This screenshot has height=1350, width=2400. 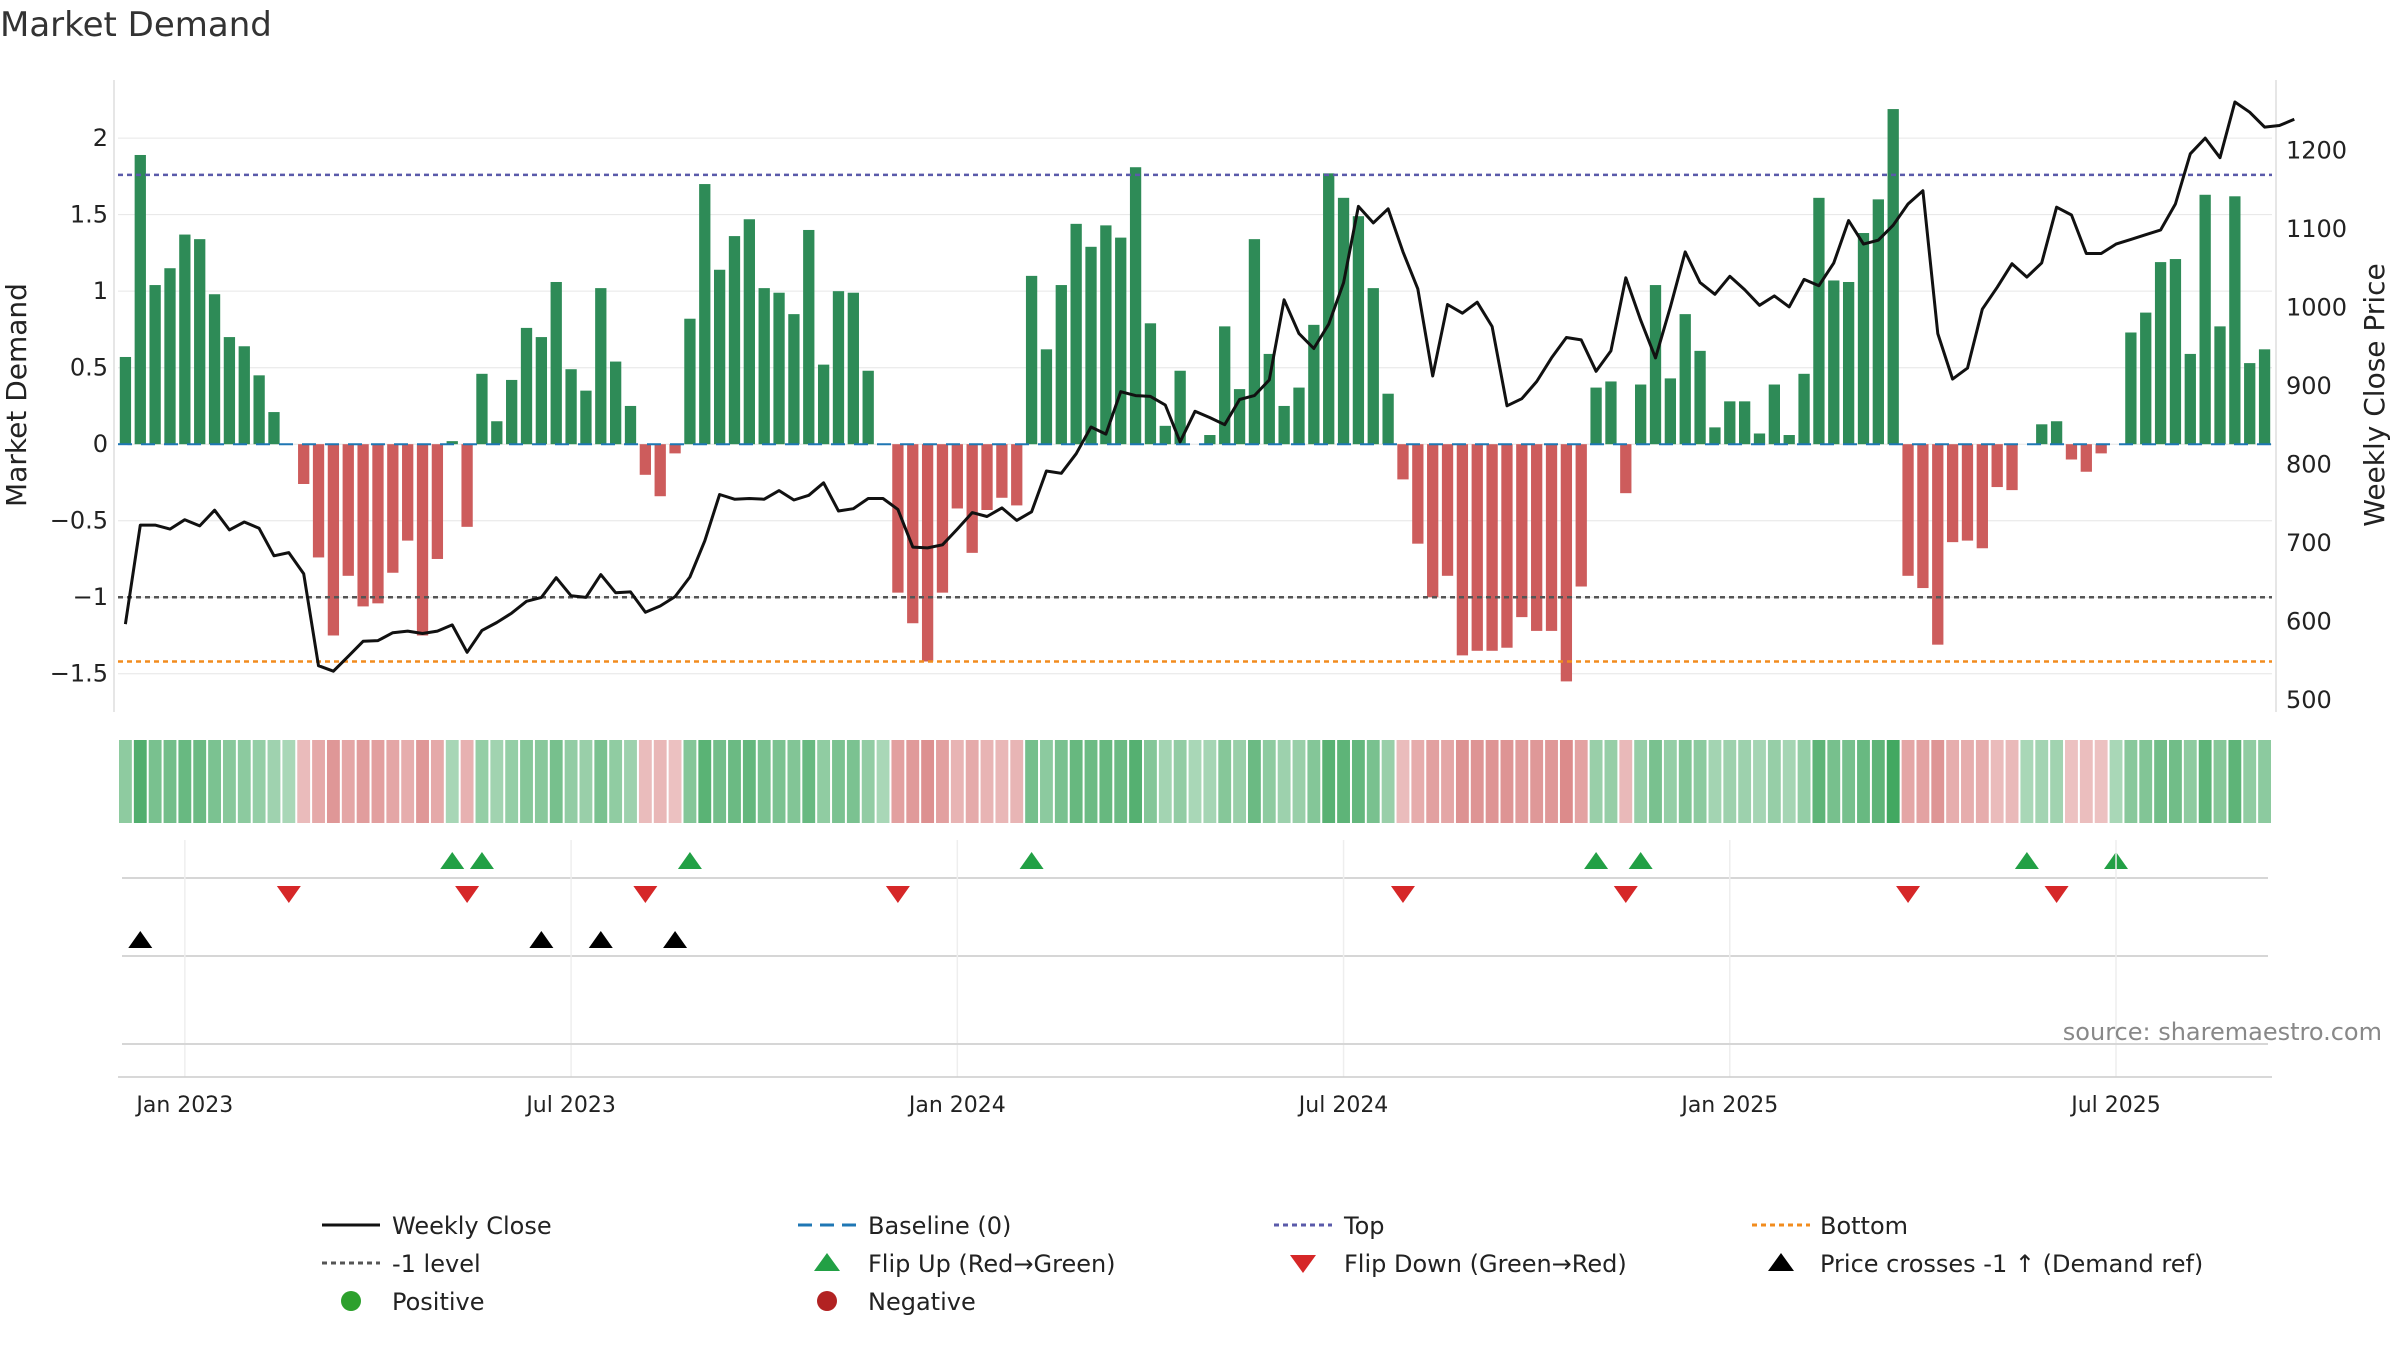 What do you see at coordinates (183, 1105) in the screenshot?
I see `x-tick-label: Jan 2023` at bounding box center [183, 1105].